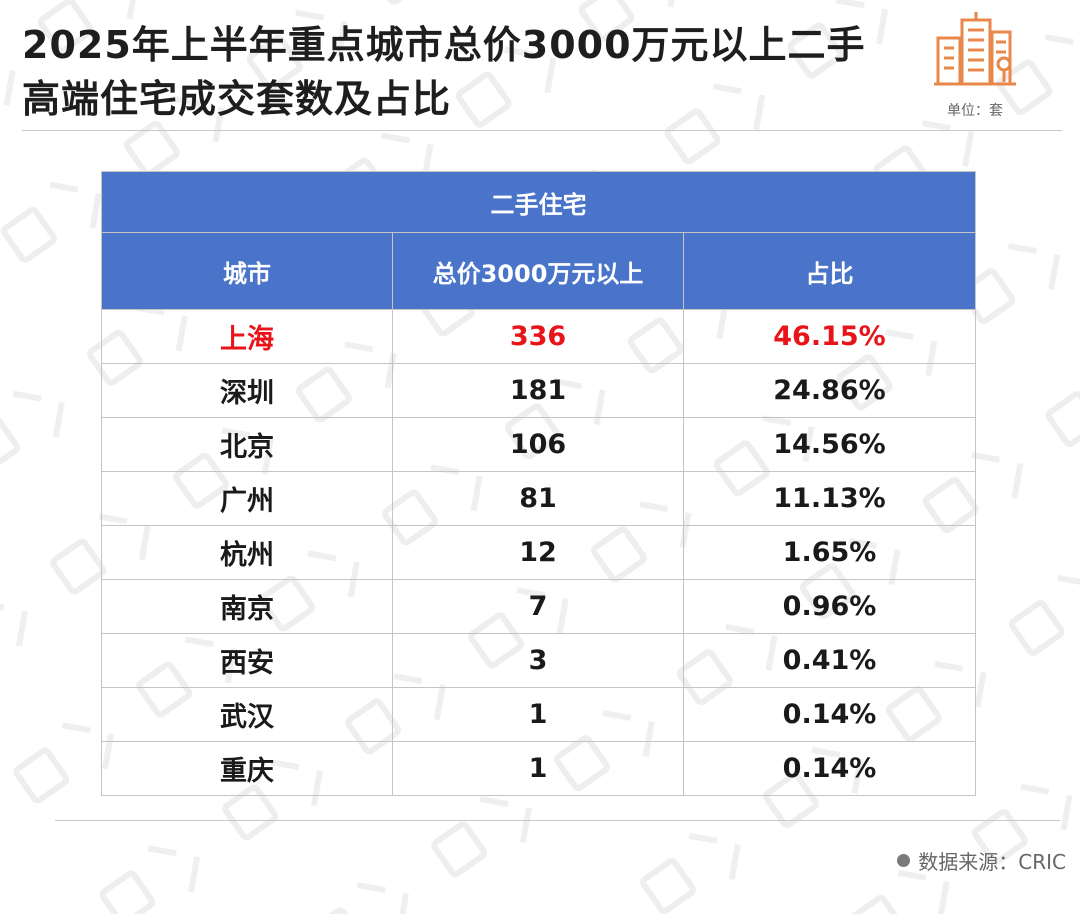  What do you see at coordinates (829, 271) in the screenshot?
I see `column-header-share: 占比` at bounding box center [829, 271].